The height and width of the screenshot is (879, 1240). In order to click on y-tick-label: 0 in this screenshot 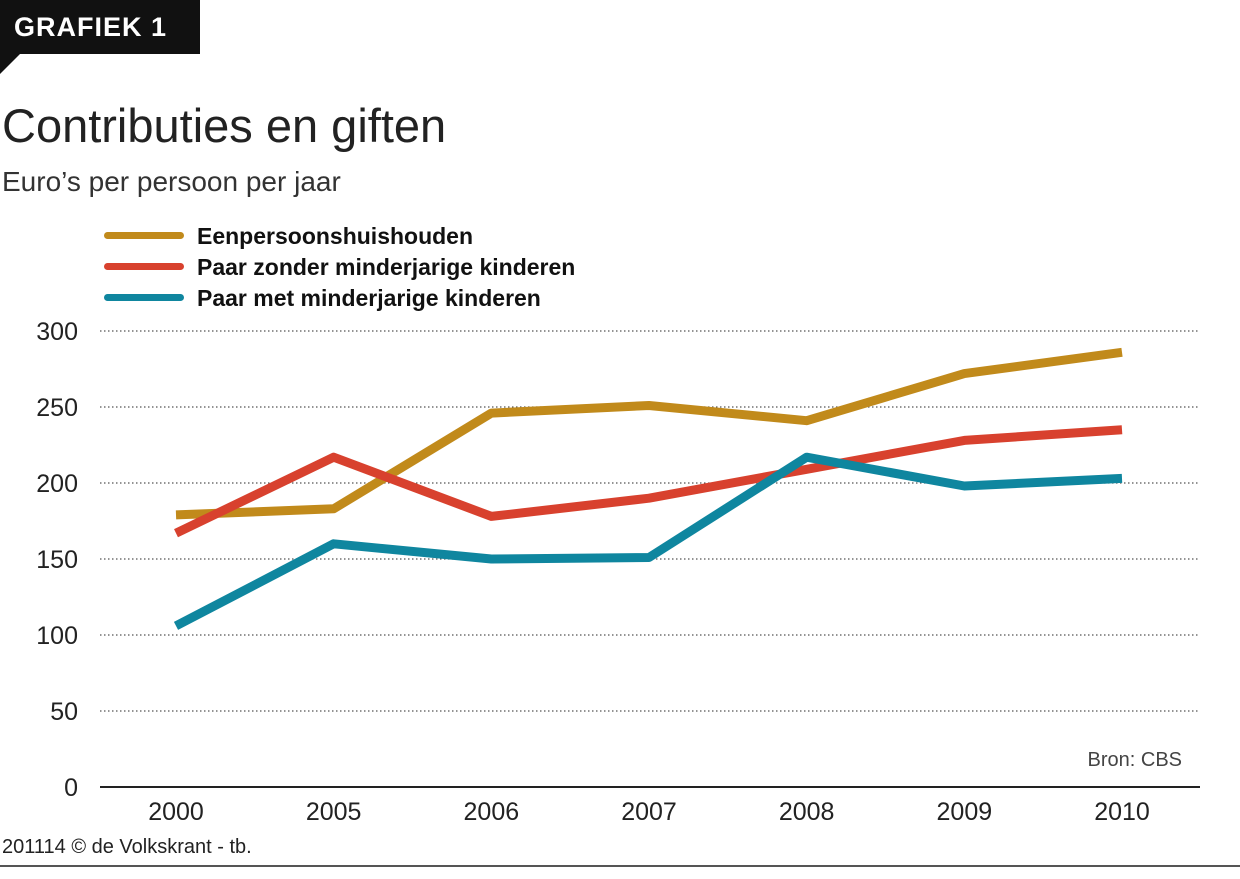, I will do `click(71, 788)`.